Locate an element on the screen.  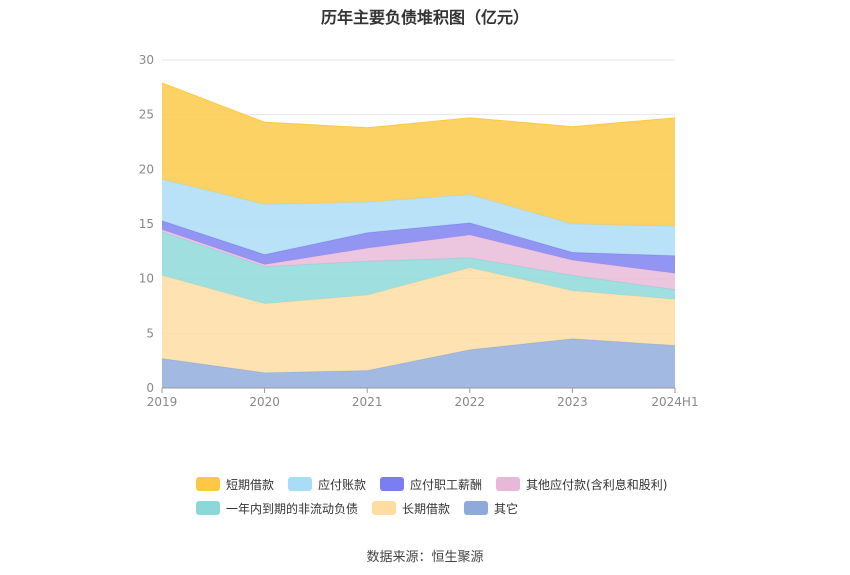
legend-item: 其他应付款(含利息和股利) is located at coordinates (581, 484).